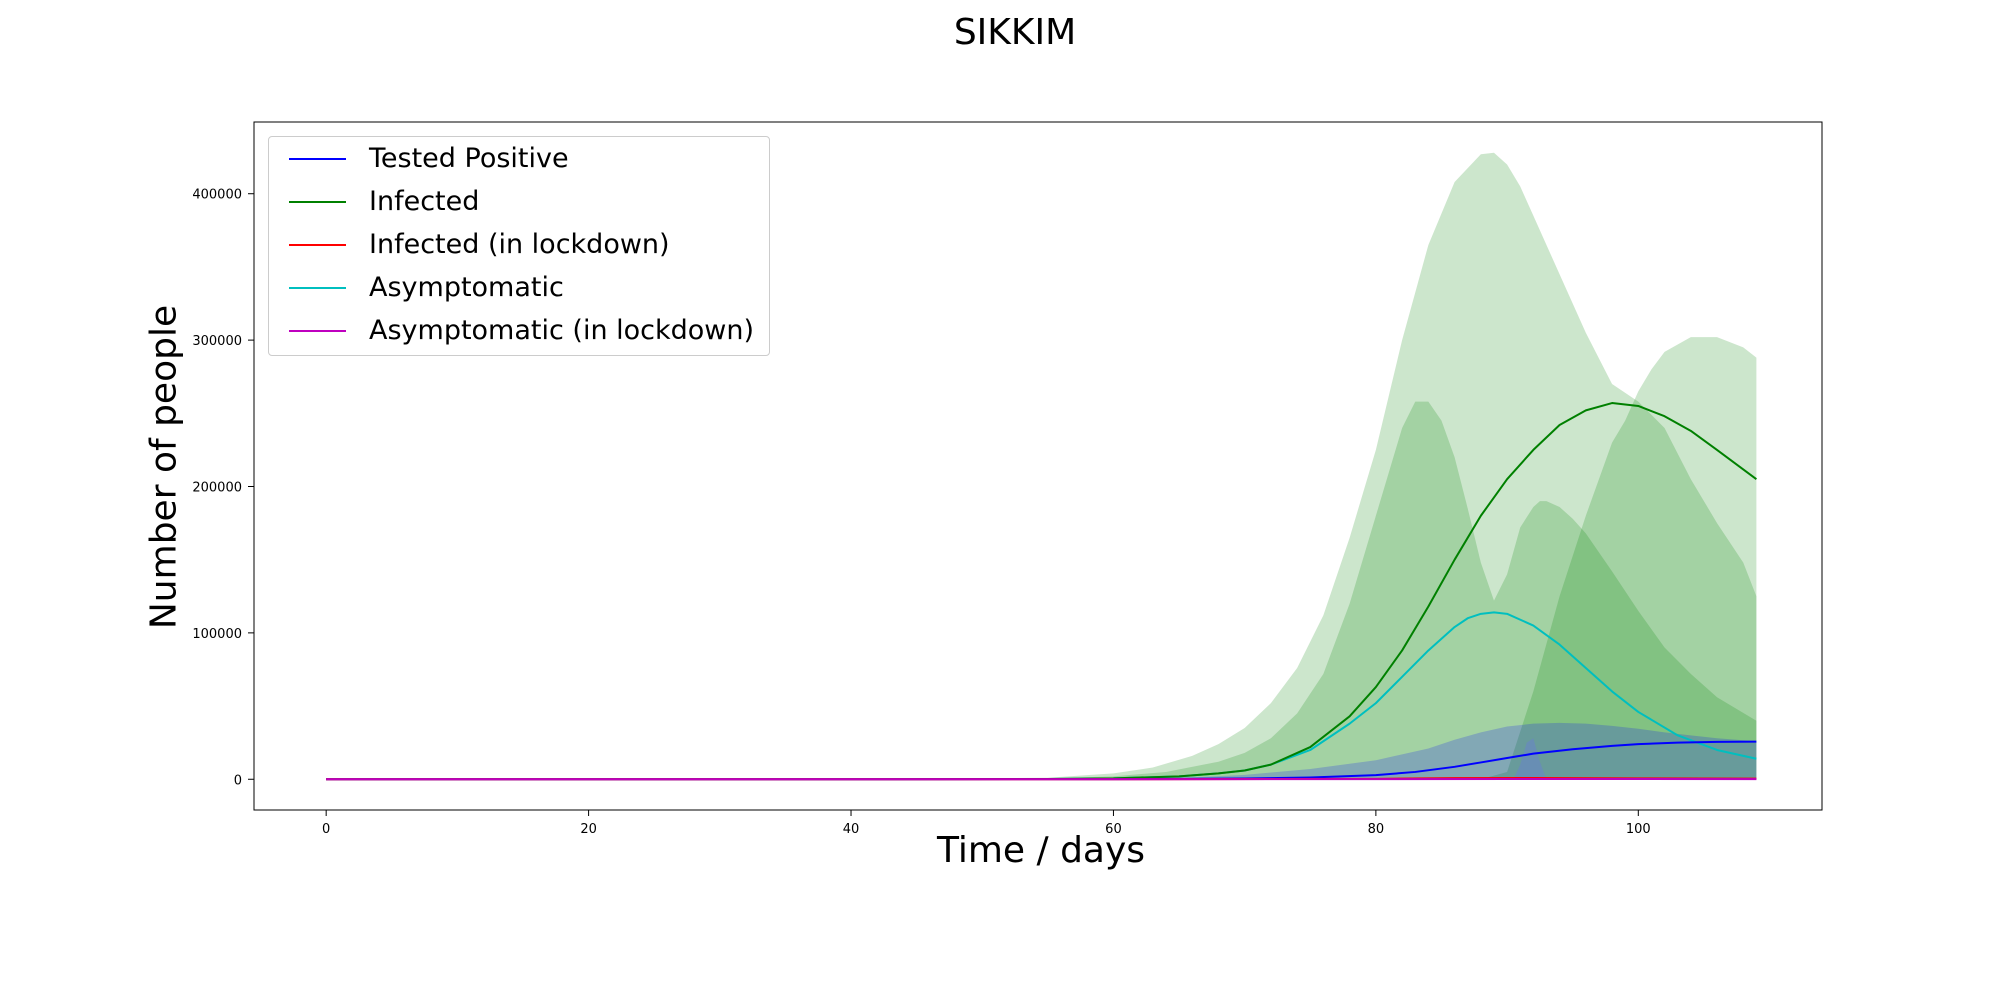 The width and height of the screenshot is (2000, 1000). Describe the element at coordinates (217, 341) in the screenshot. I see `y-tick-label: 300000` at that location.